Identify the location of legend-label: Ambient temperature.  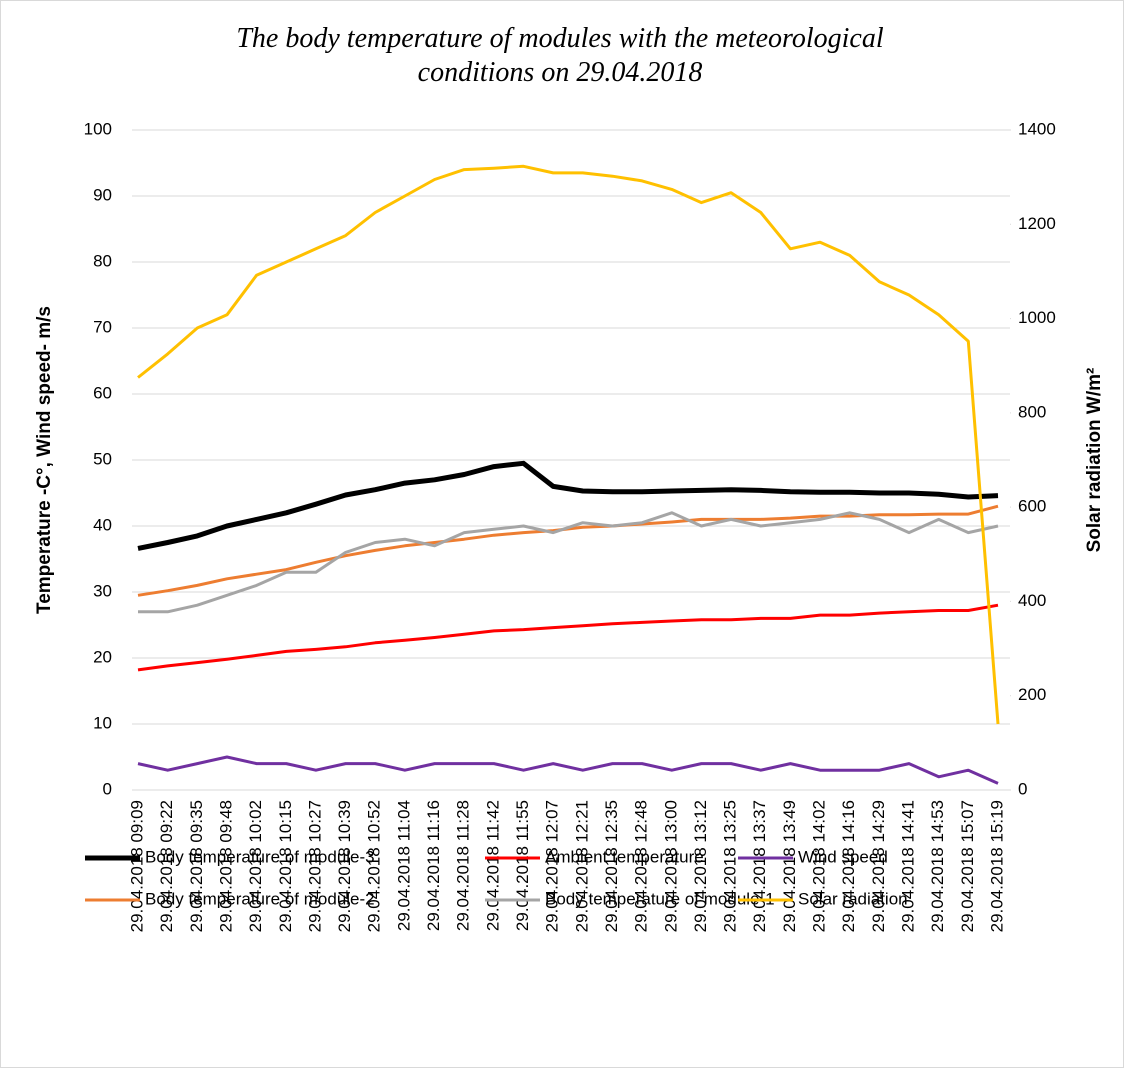
(624, 856).